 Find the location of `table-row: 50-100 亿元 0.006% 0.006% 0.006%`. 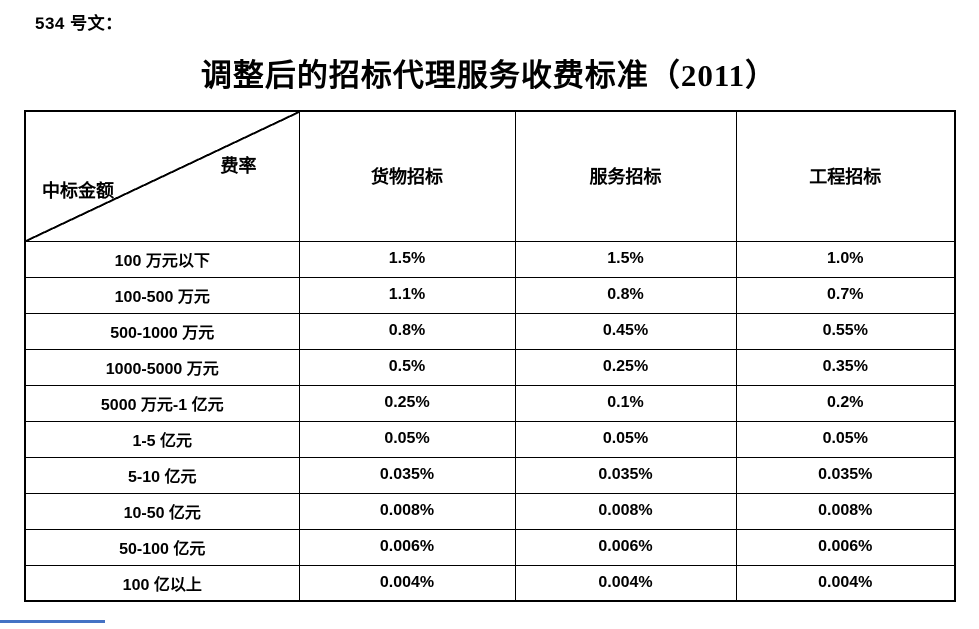

table-row: 50-100 亿元 0.006% 0.006% 0.006% is located at coordinates (490, 547).